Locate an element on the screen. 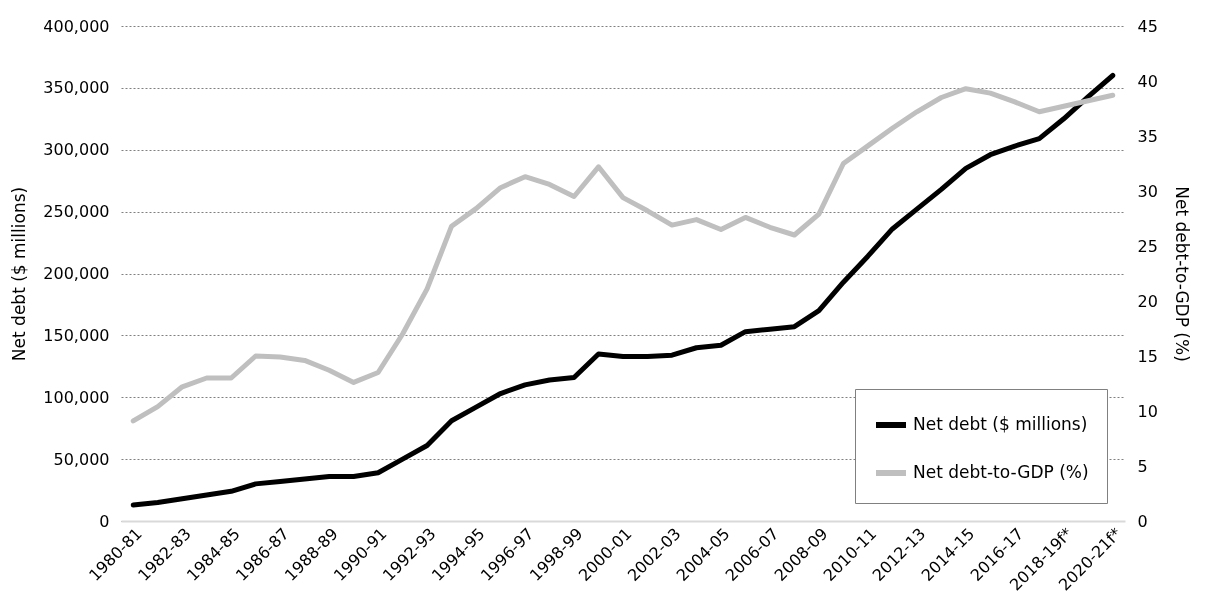 This screenshot has height=608, width=1208. y2-tick-label: 5 is located at coordinates (1142, 466).